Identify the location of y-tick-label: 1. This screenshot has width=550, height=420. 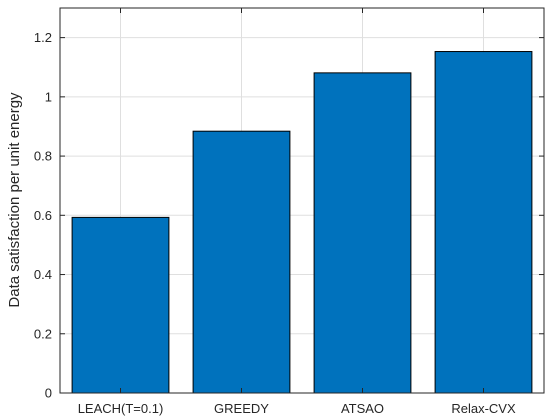
(48, 96).